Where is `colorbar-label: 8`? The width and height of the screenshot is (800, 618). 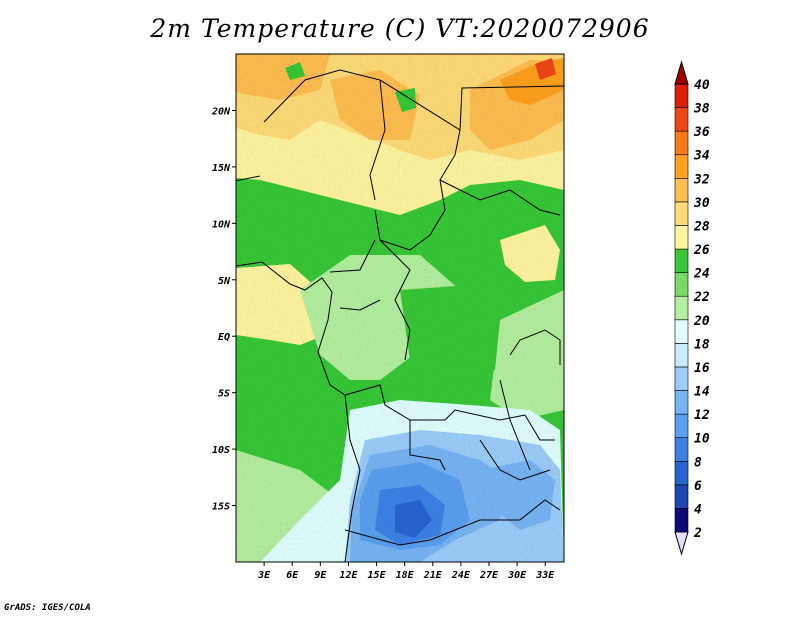 colorbar-label: 8 is located at coordinates (698, 462).